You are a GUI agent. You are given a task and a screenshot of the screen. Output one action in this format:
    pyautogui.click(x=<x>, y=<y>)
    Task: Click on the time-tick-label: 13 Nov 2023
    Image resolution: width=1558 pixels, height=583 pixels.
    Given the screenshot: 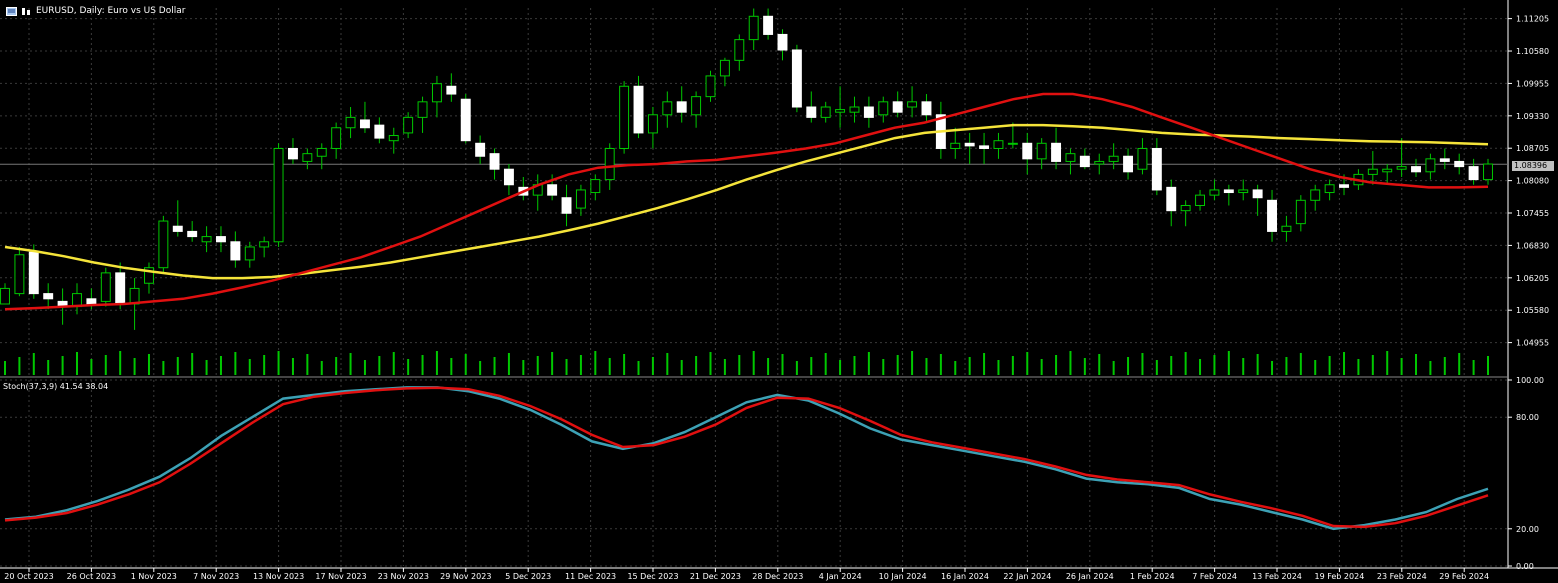 What is the action you would take?
    pyautogui.click(x=278, y=576)
    